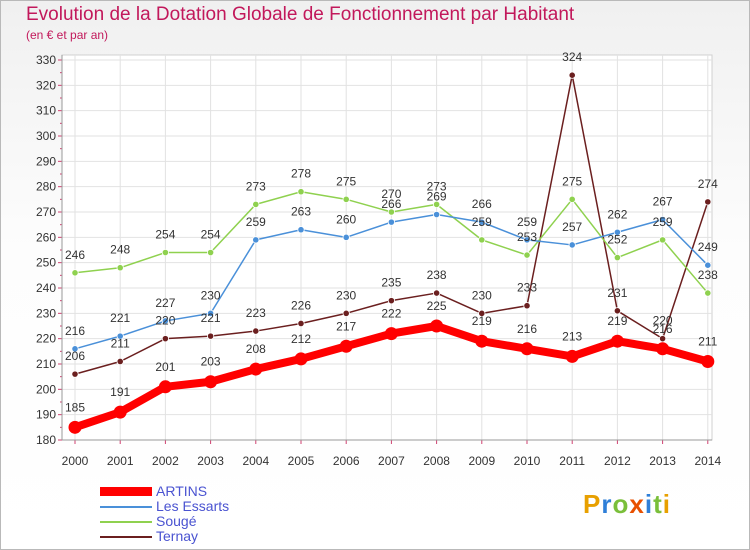 This screenshot has width=750, height=550. What do you see at coordinates (165, 235) in the screenshot?
I see `data-label-soug-: 254` at bounding box center [165, 235].